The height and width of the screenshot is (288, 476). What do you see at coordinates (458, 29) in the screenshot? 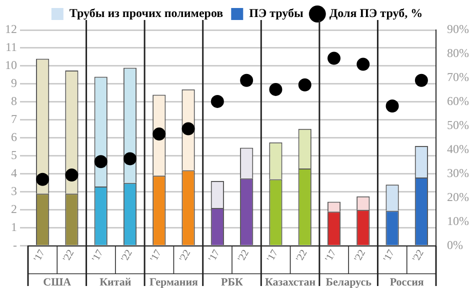
I see `y2-tick-label: 90%` at bounding box center [458, 29].